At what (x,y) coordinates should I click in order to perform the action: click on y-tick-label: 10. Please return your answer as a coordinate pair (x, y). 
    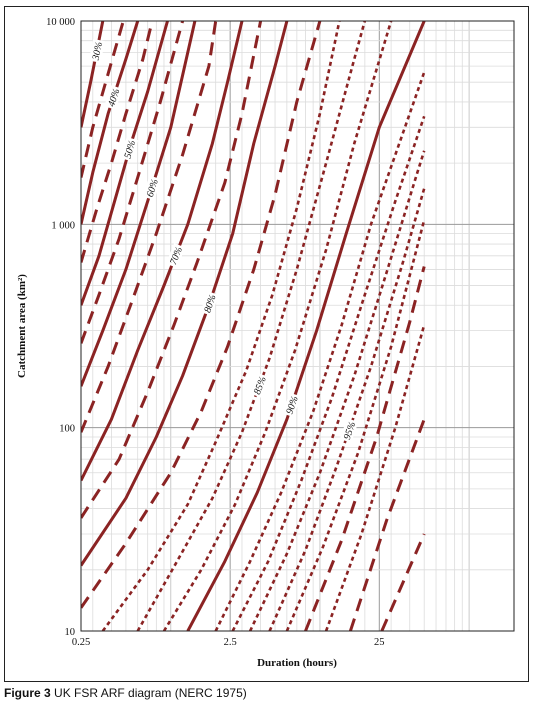
    Looking at the image, I should click on (70, 632).